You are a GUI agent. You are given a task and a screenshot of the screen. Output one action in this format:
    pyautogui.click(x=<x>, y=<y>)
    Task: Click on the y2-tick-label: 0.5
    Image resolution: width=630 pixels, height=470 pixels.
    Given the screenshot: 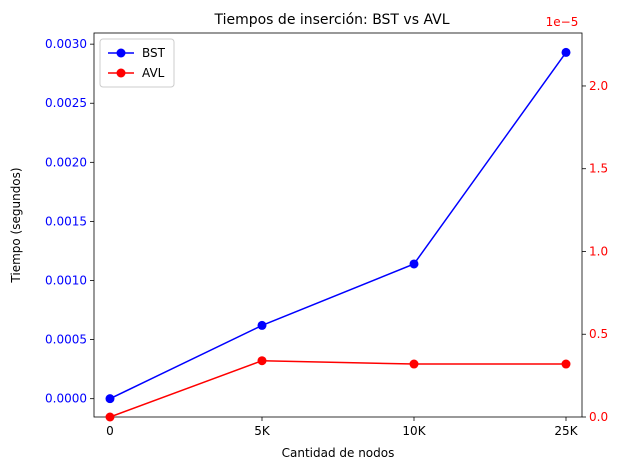 What is the action you would take?
    pyautogui.click(x=598, y=334)
    